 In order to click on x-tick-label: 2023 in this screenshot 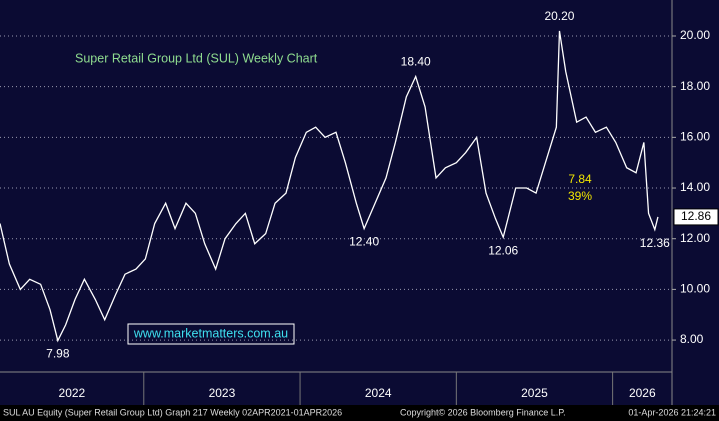, I will do `click(222, 393)`.